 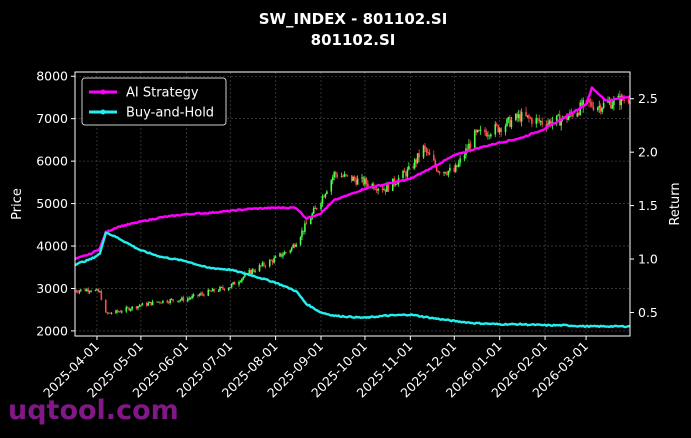 What do you see at coordinates (648, 152) in the screenshot?
I see `y-right-tick-label: 2.0` at bounding box center [648, 152].